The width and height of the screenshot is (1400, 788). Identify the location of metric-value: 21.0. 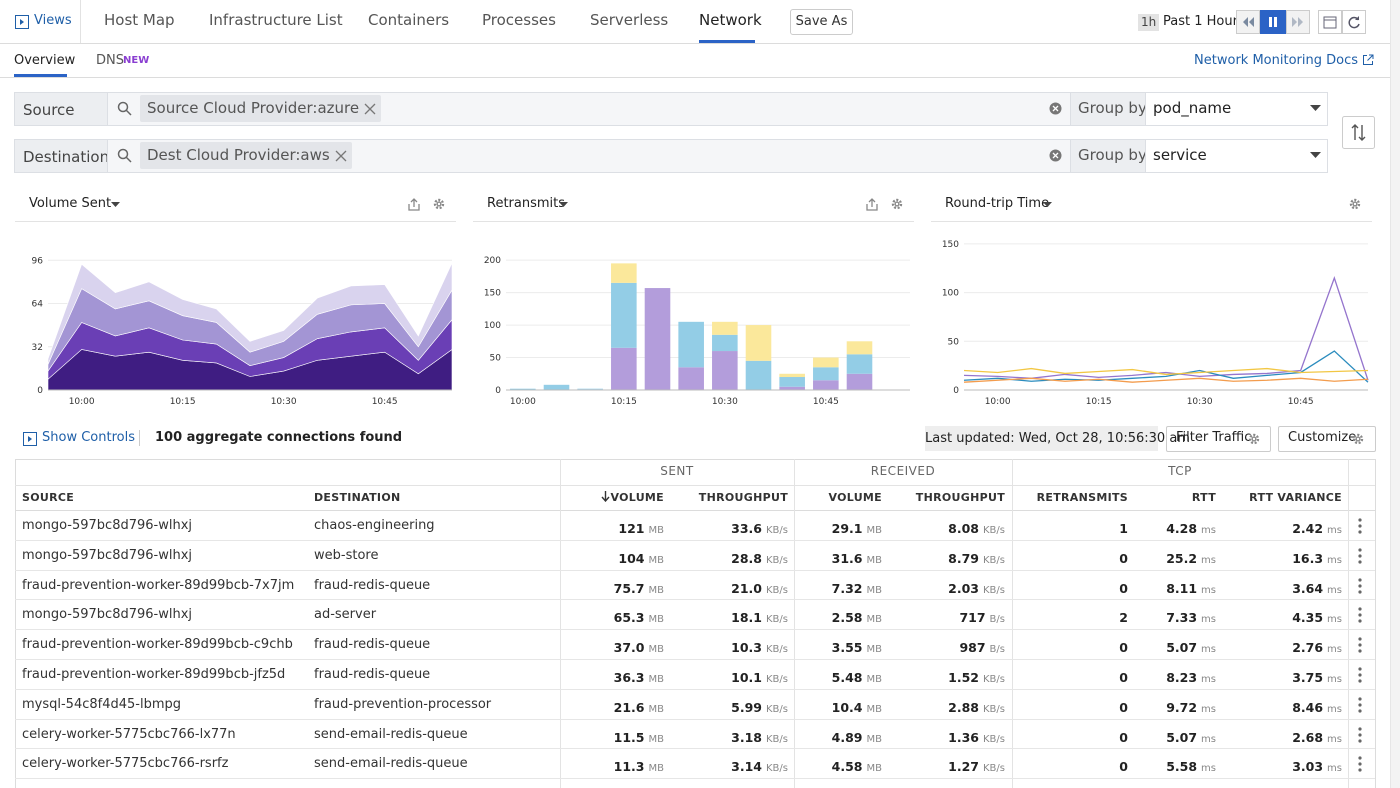
(746, 588).